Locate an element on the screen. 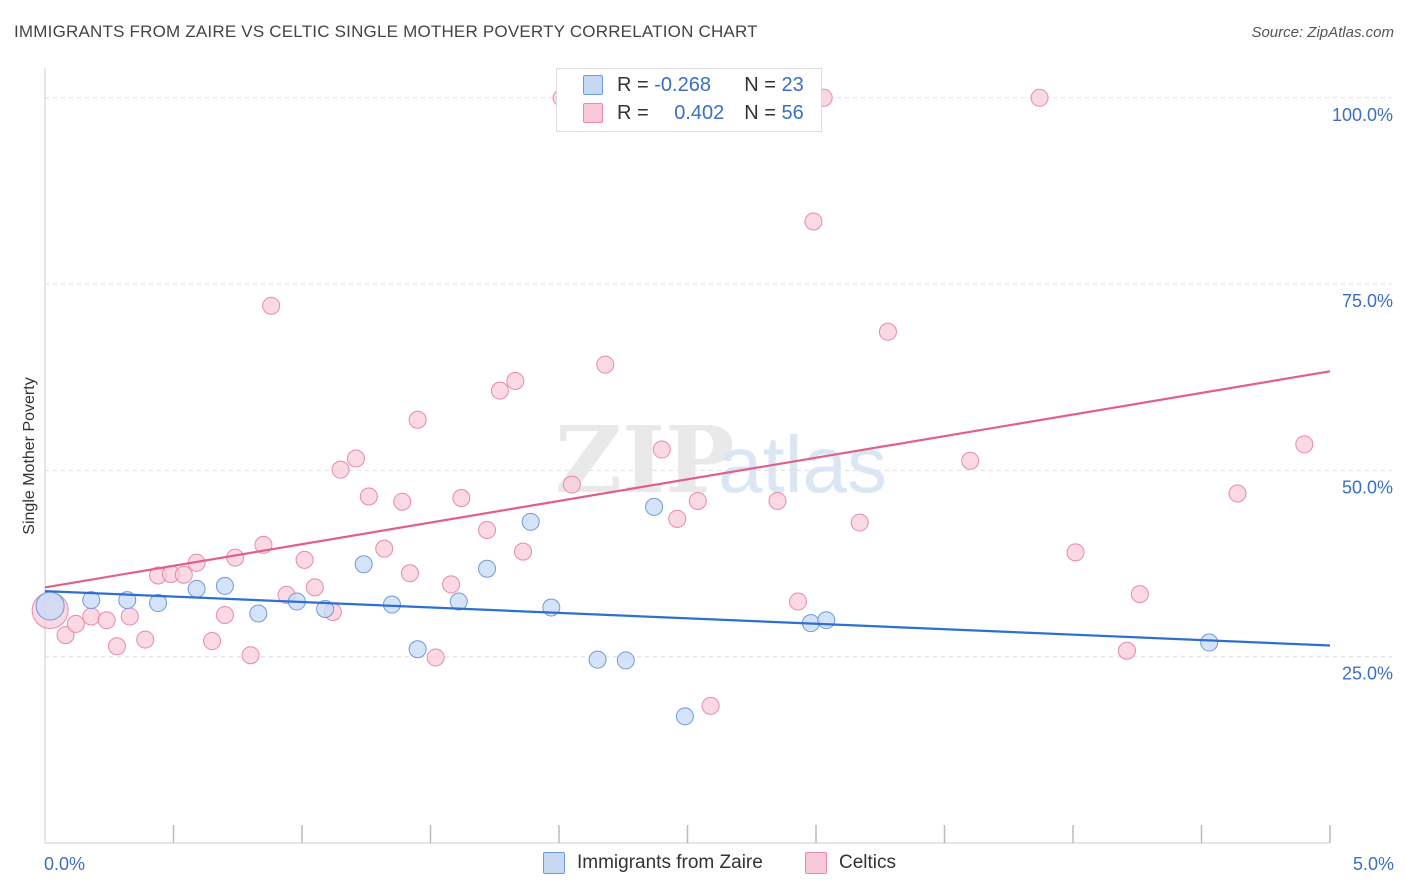 Image resolution: width=1406 pixels, height=892 pixels. legend-row-celtics: R = 0.402 N = 56 is located at coordinates (693, 113).